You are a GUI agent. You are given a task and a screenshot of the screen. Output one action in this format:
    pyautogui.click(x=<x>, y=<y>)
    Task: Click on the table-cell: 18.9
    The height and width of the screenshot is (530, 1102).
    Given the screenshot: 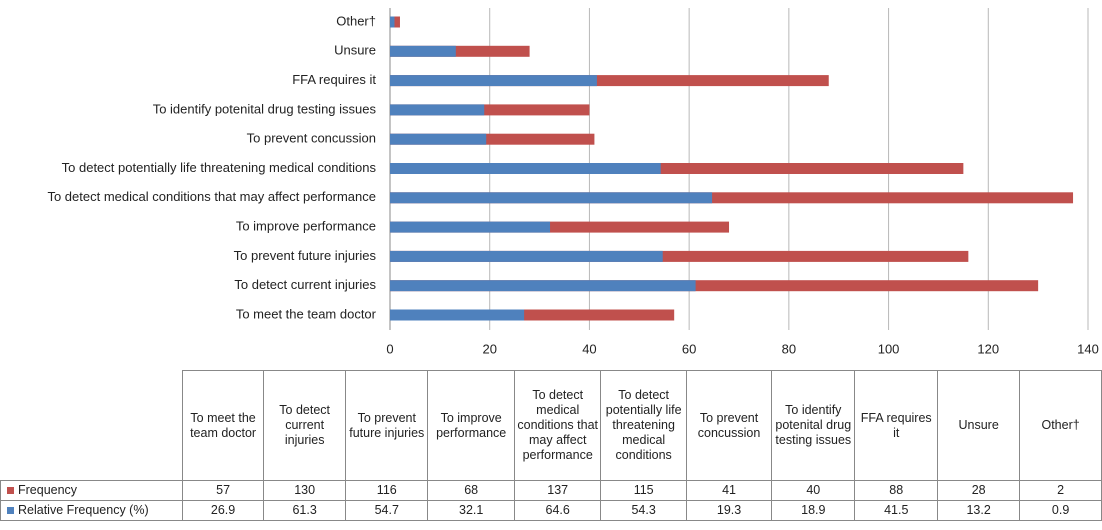 What is the action you would take?
    pyautogui.click(x=813, y=510)
    